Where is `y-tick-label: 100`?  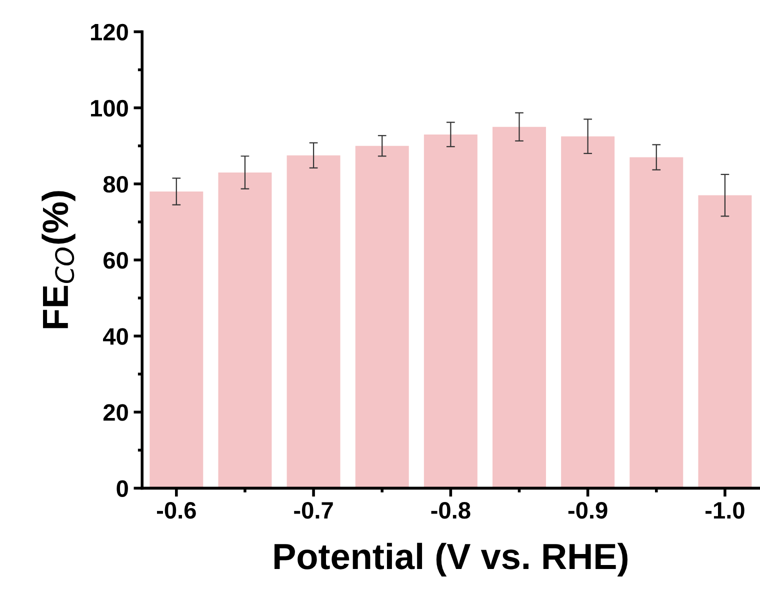
y-tick-label: 100 is located at coordinates (109, 108).